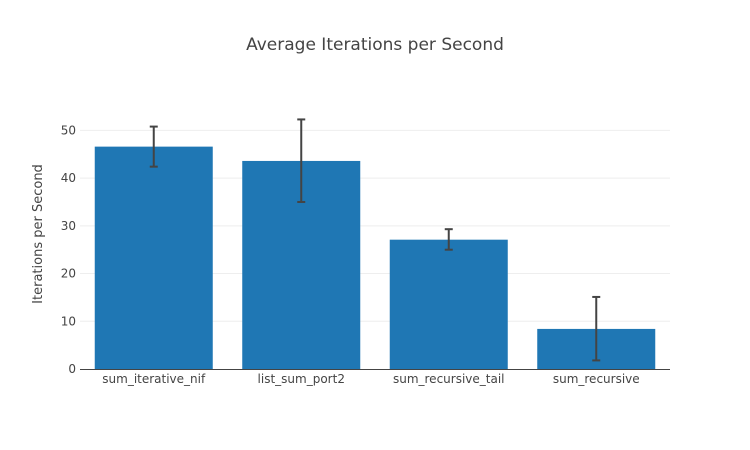 This screenshot has width=750, height=450. I want to click on x-tick-label: sum_recursive_tail, so click(449, 379).